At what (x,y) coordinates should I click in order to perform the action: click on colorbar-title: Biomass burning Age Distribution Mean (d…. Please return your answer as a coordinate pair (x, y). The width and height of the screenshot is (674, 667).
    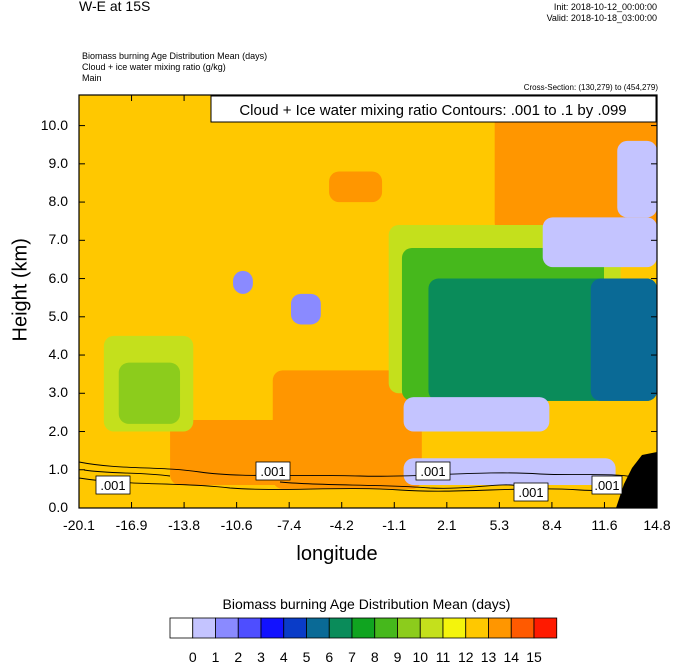
    Looking at the image, I should click on (366, 604).